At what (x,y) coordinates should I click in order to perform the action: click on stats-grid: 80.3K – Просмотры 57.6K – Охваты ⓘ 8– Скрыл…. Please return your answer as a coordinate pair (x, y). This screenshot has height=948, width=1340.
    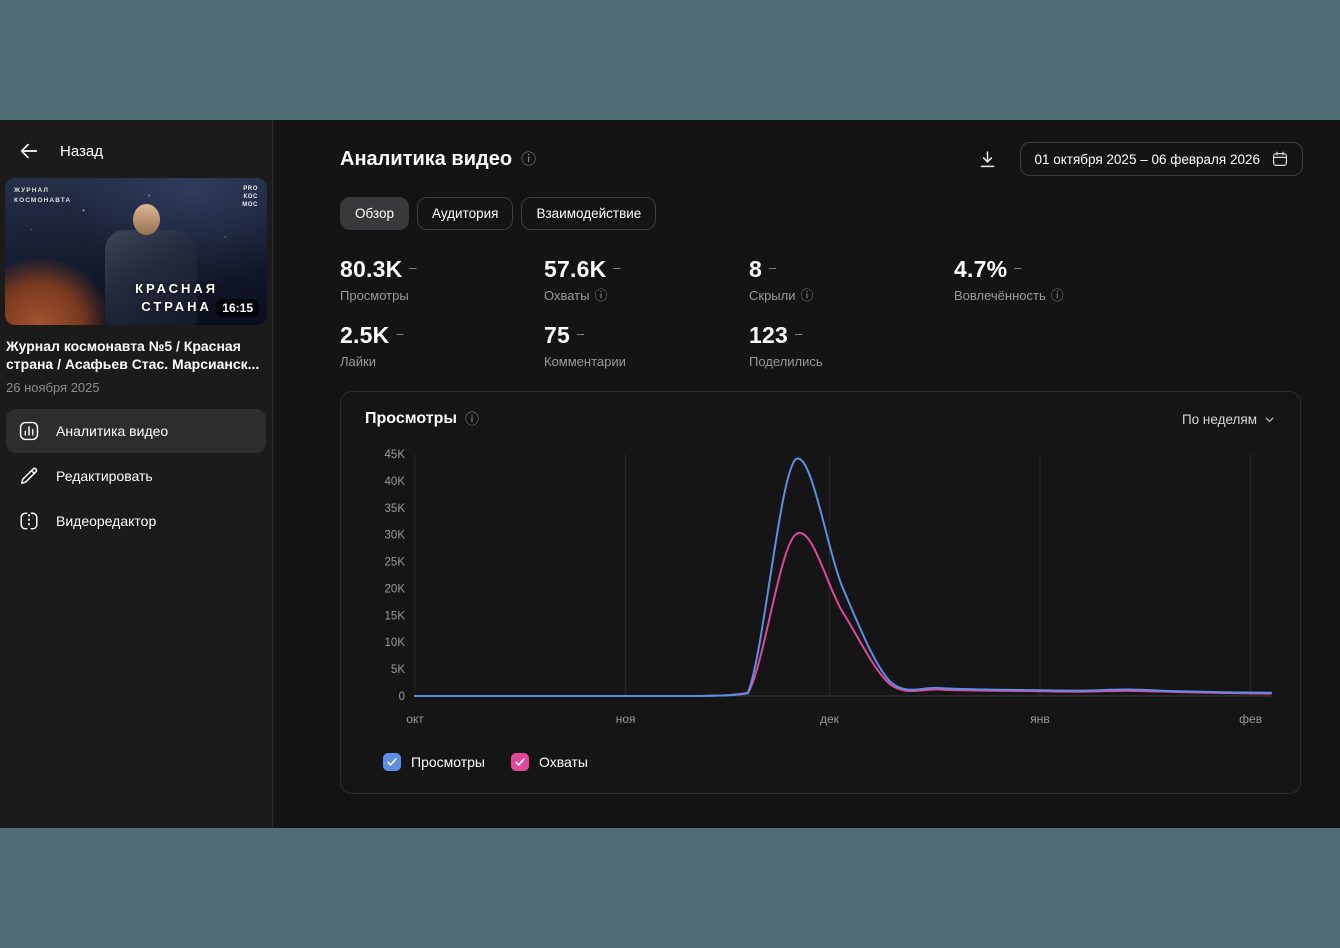
    Looking at the image, I should click on (821, 312).